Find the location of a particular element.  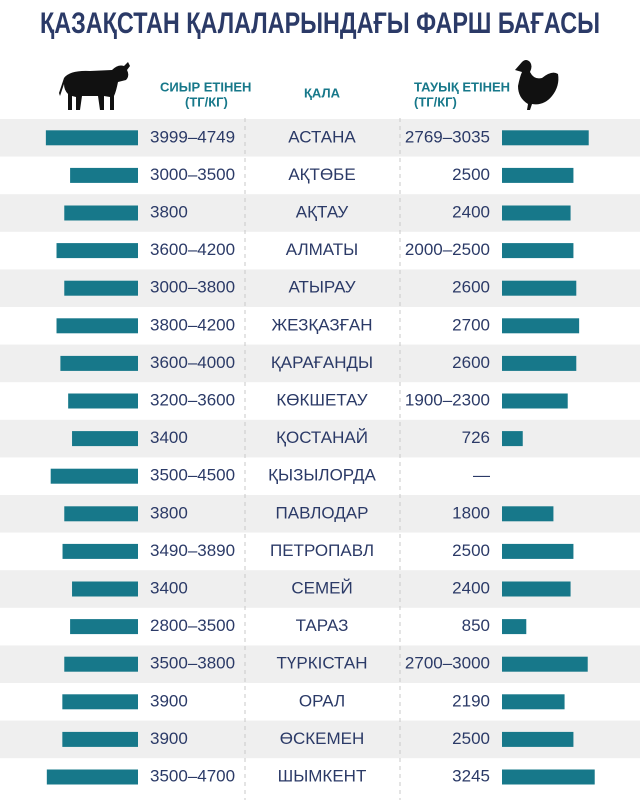

chicken-unit: (ТГ/КГ) is located at coordinates (435, 101).